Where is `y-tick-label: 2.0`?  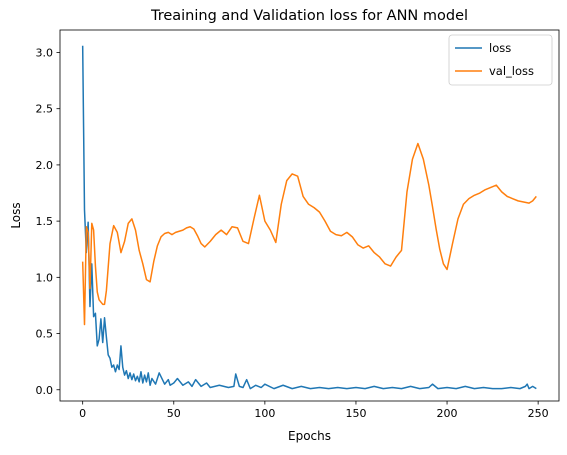 y-tick-label: 2.0 is located at coordinates (45, 165).